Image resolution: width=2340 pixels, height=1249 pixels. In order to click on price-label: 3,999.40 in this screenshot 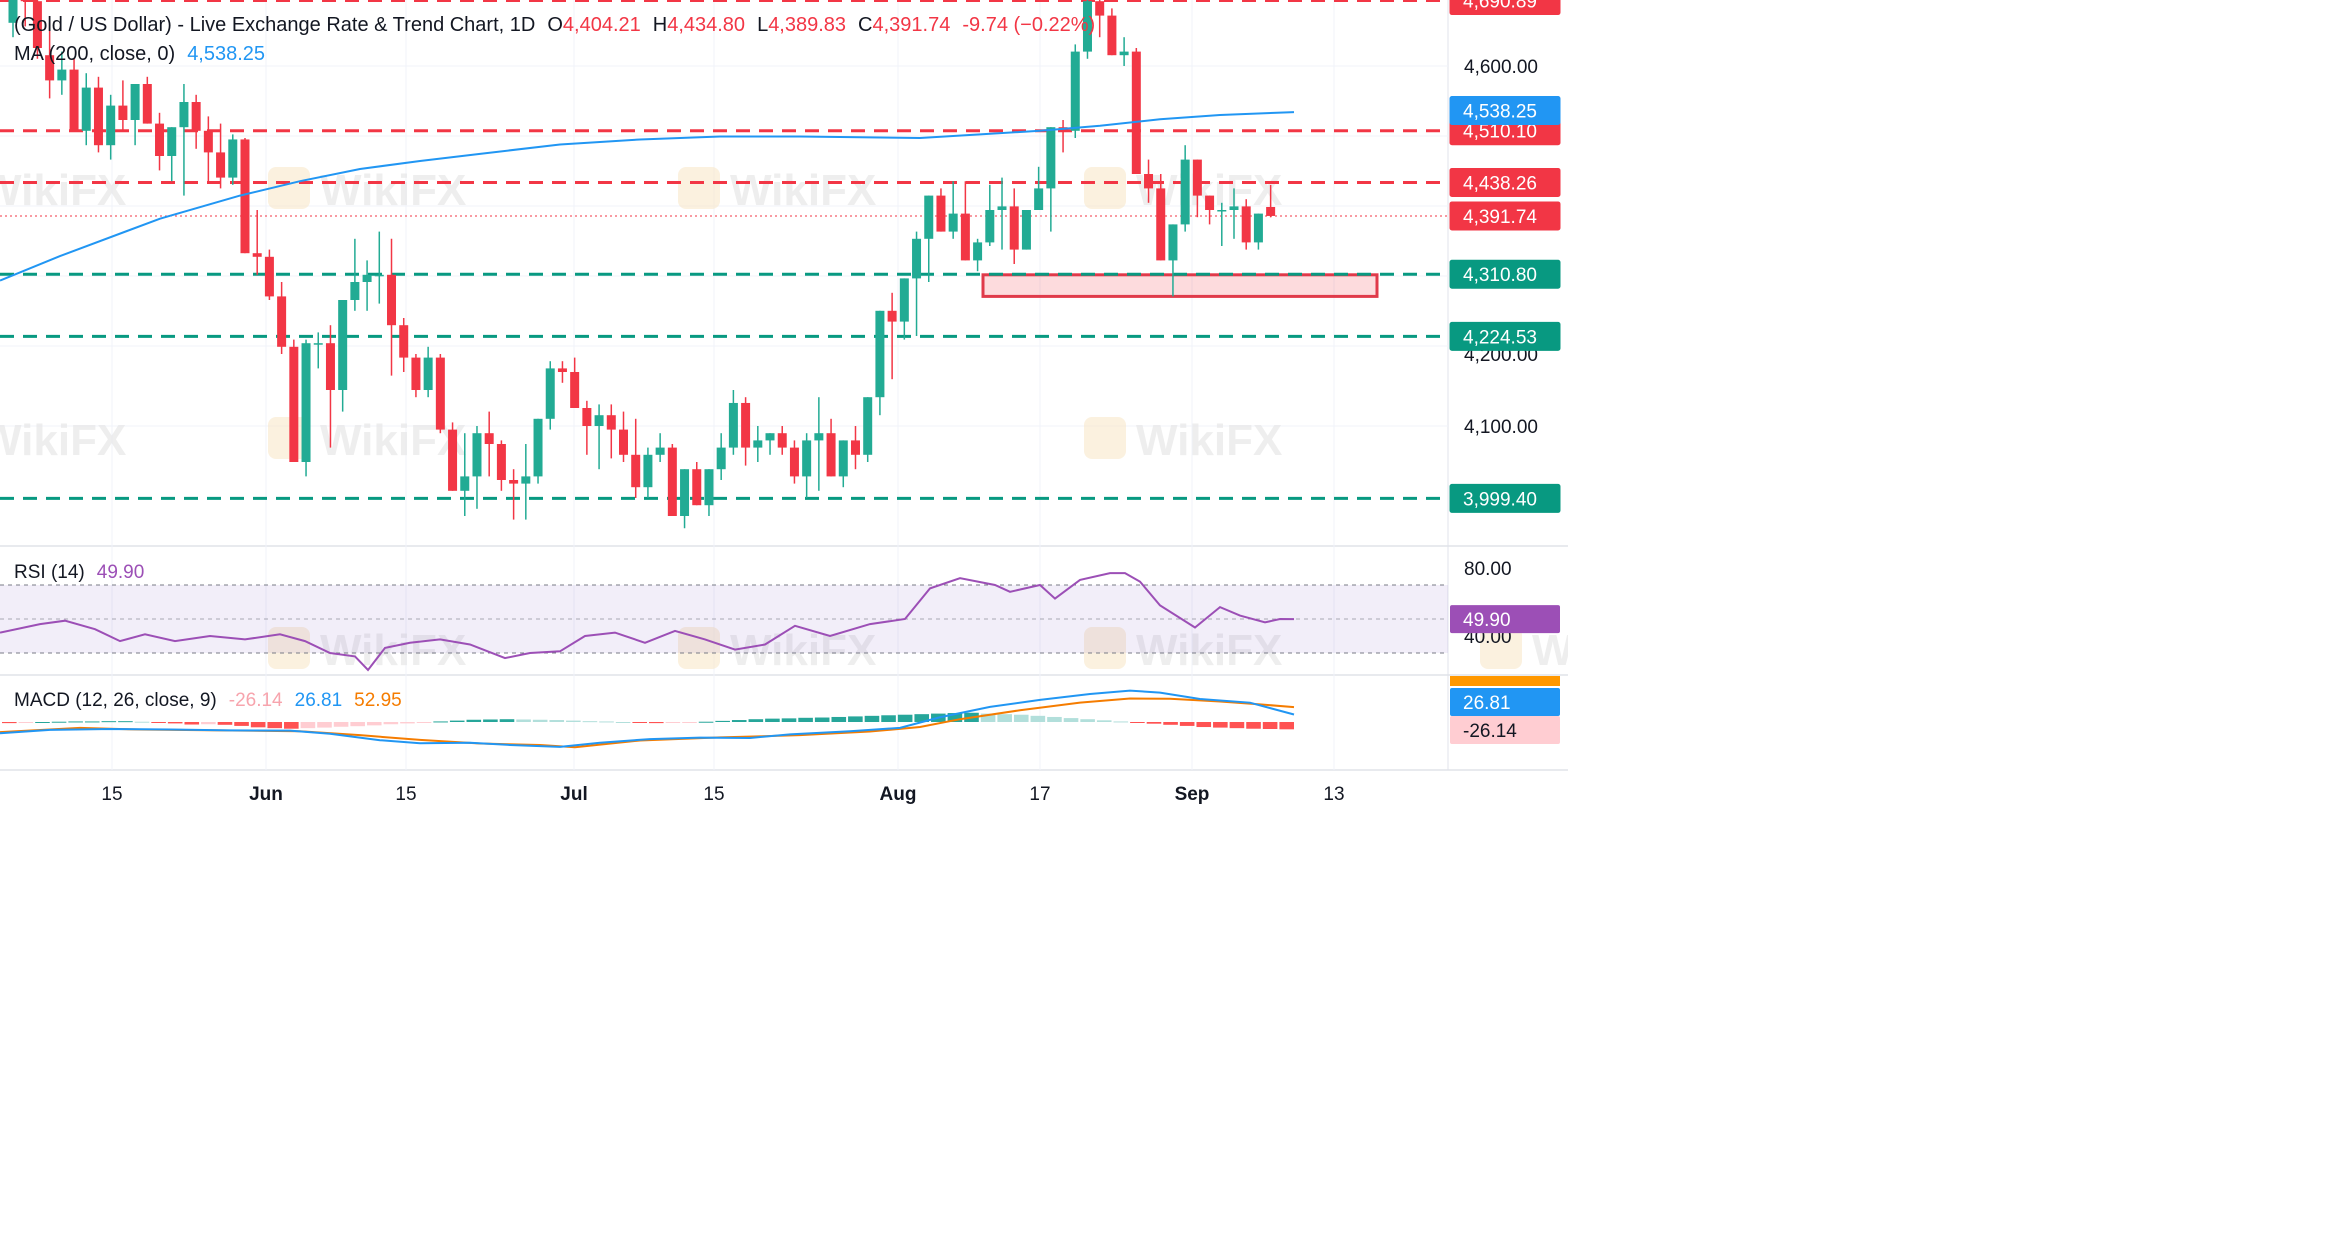, I will do `click(1500, 499)`.